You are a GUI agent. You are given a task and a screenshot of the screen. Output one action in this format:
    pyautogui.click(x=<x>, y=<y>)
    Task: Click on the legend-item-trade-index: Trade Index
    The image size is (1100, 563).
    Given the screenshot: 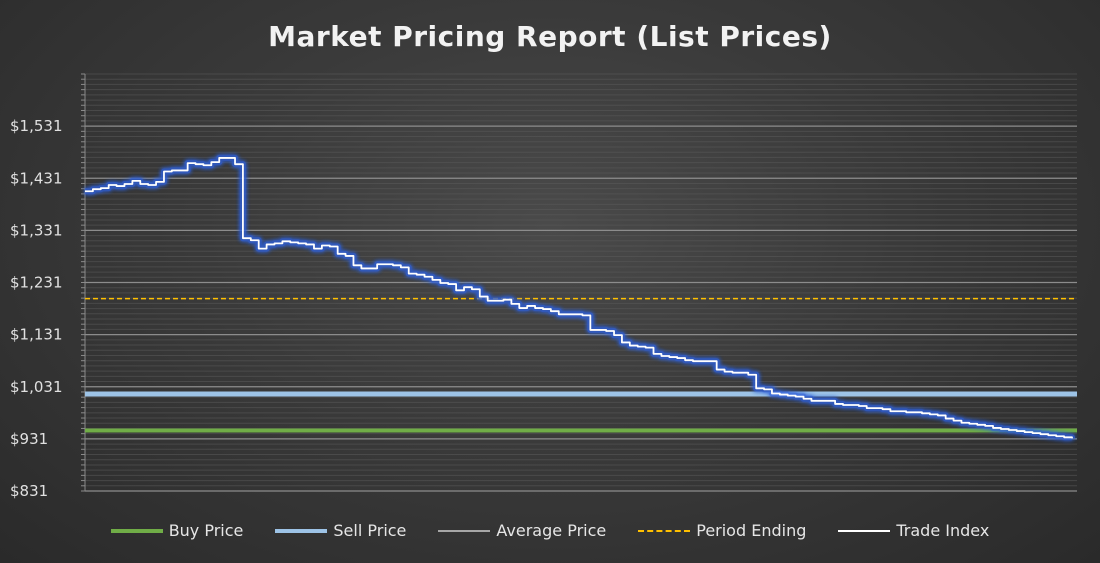 What is the action you would take?
    pyautogui.click(x=913, y=530)
    